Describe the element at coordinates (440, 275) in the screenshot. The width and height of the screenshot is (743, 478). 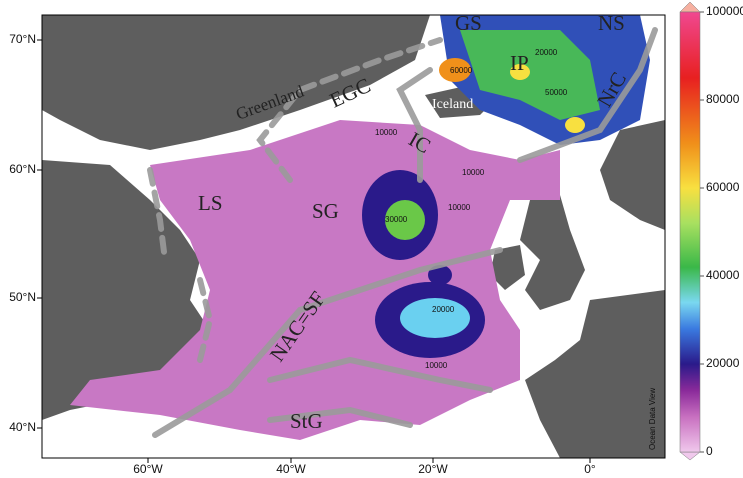
I see `blue-patch` at that location.